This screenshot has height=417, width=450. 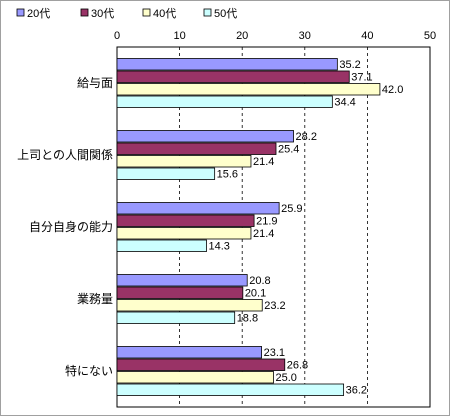 I want to click on x-tick-label-3: 30, so click(x=305, y=36).